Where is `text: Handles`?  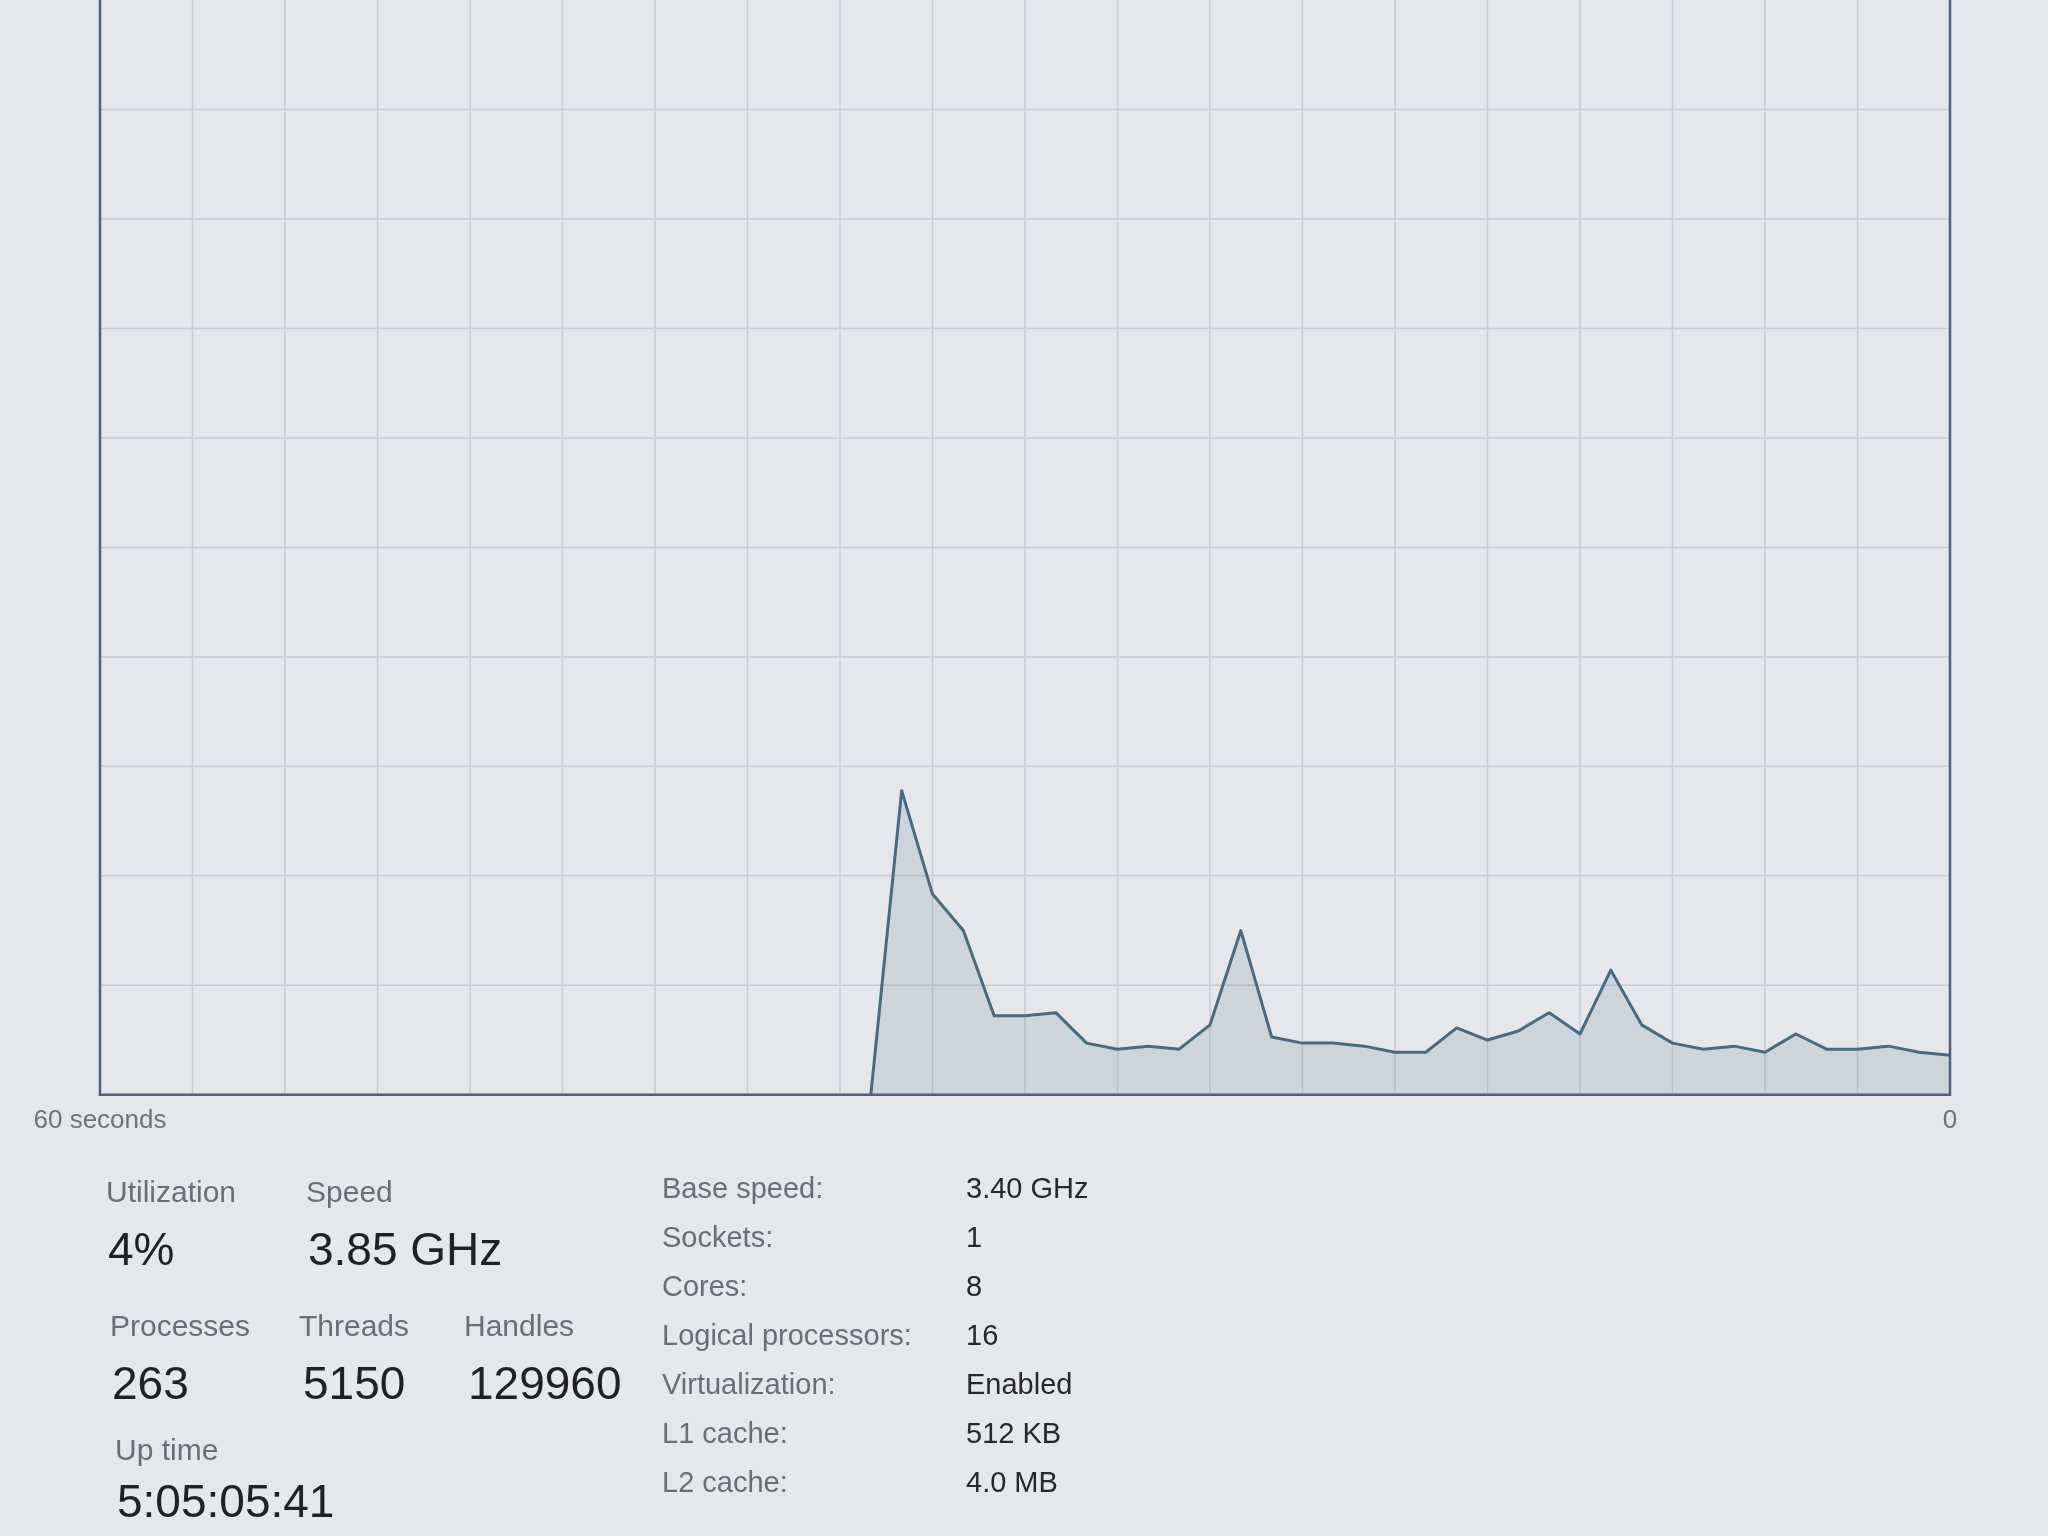
text: Handles is located at coordinates (519, 1326).